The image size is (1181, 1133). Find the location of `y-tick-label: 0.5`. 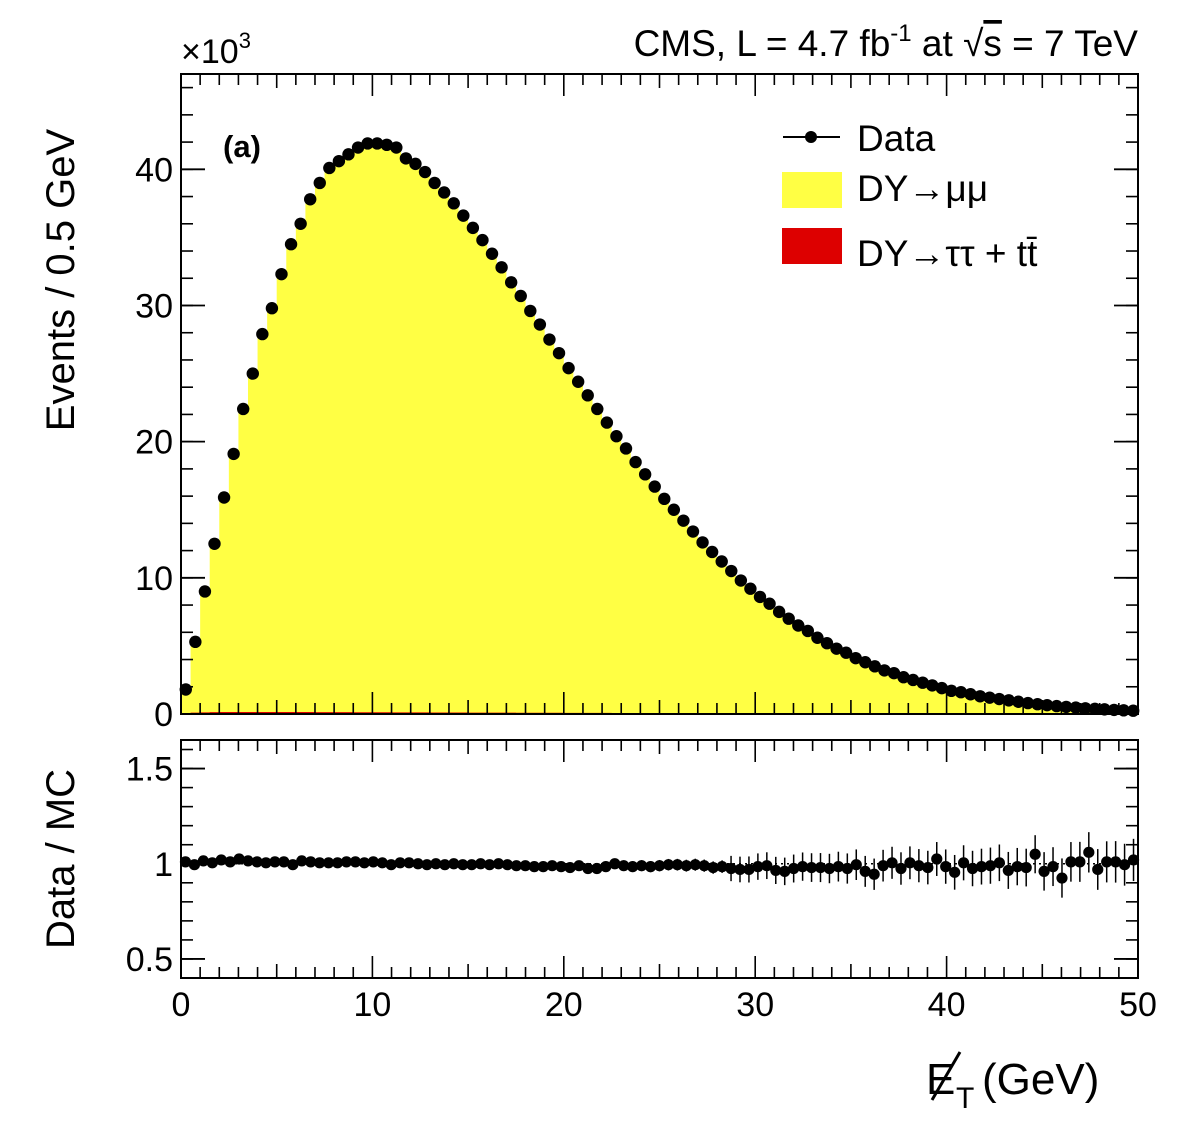

y-tick-label: 0.5 is located at coordinates (149, 960).